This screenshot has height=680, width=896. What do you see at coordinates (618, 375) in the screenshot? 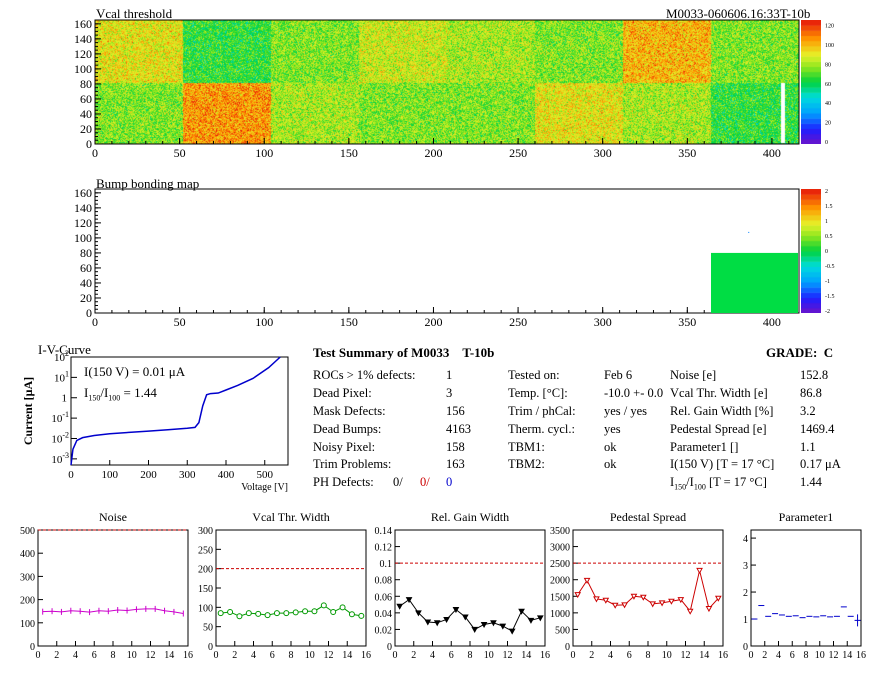
I see `summary-value: Feb 6` at bounding box center [618, 375].